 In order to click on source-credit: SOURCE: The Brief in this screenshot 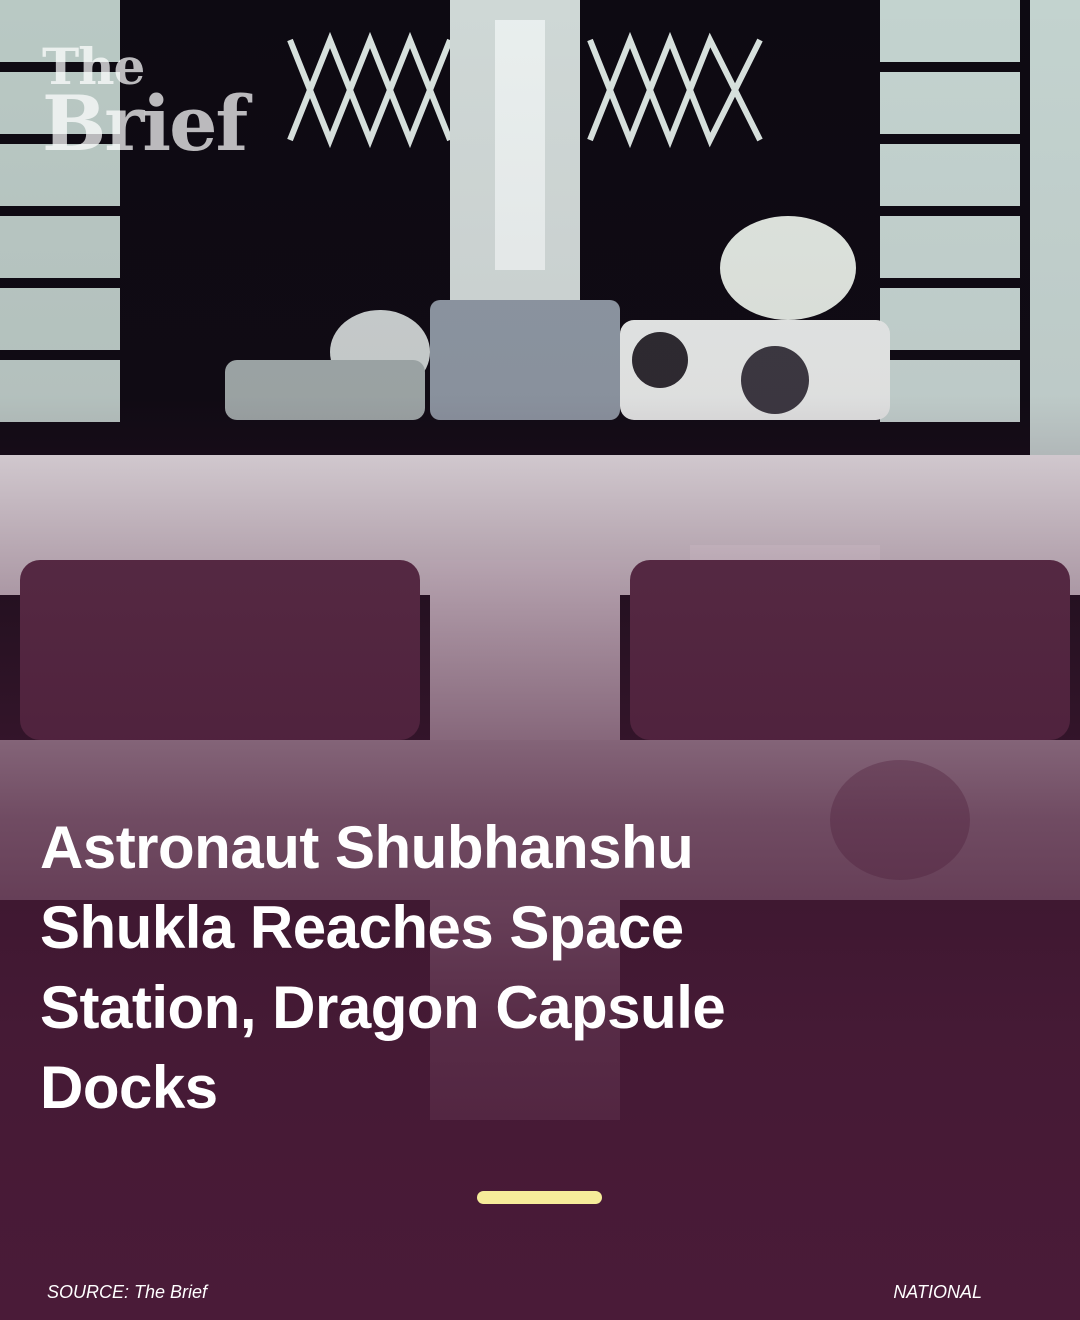, I will do `click(127, 1292)`.